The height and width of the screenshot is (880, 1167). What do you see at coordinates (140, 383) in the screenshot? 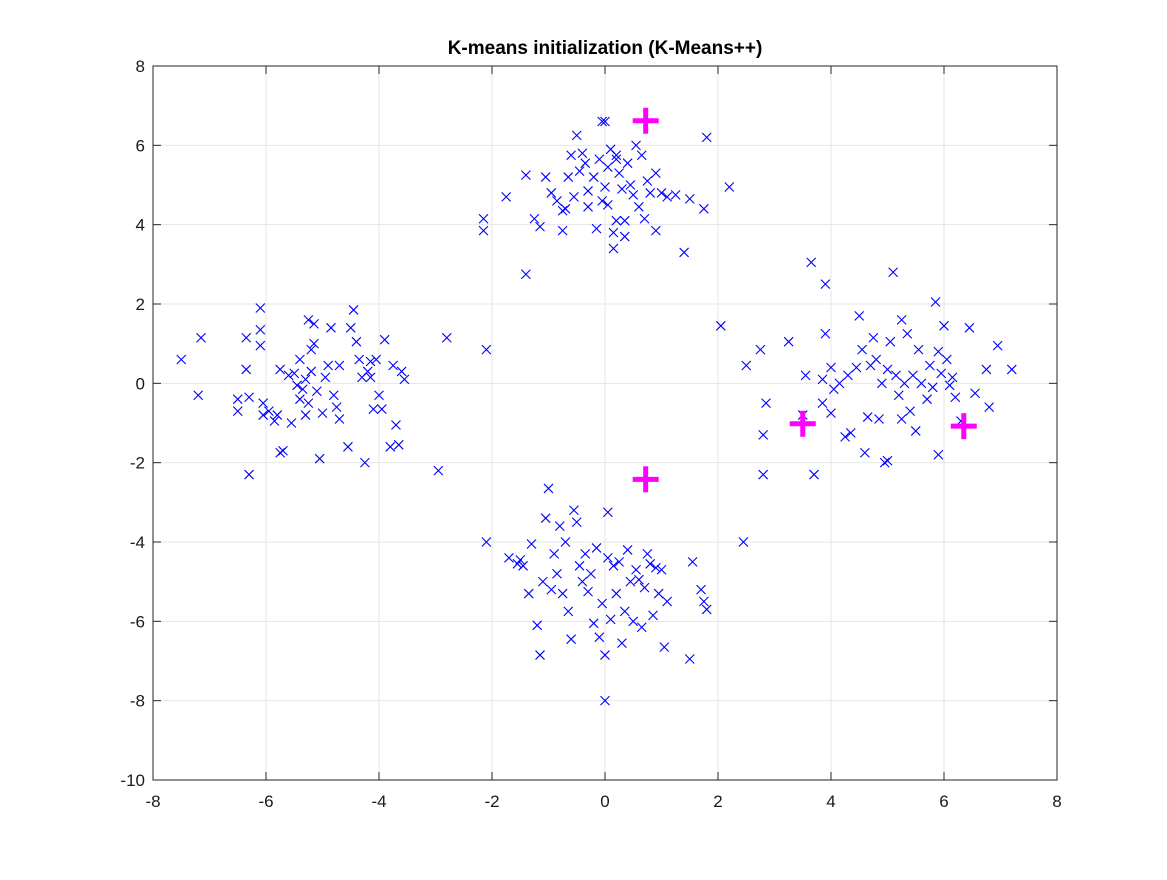
I see `y-tick-label: 0` at bounding box center [140, 383].